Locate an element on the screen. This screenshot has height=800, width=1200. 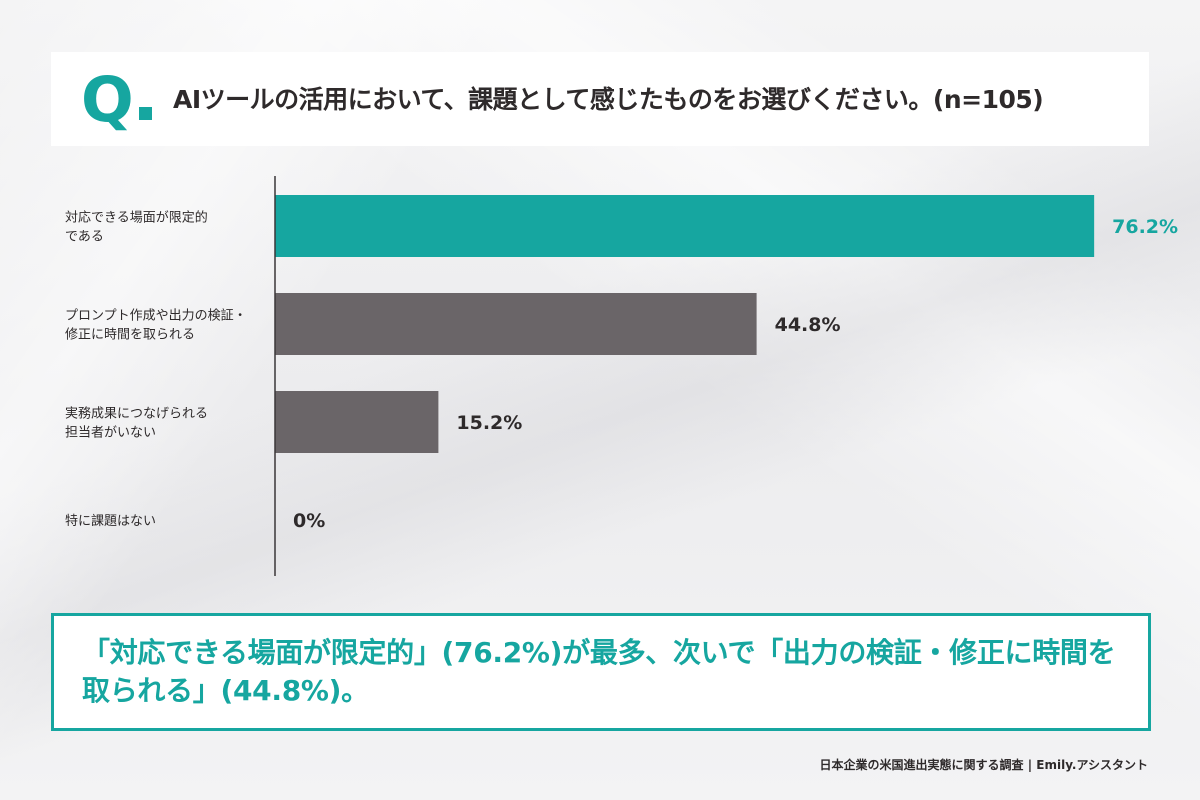
source-credit: 日本企業の米国進出実態に関する調査 | Emily.アシスタント is located at coordinates (983, 765).